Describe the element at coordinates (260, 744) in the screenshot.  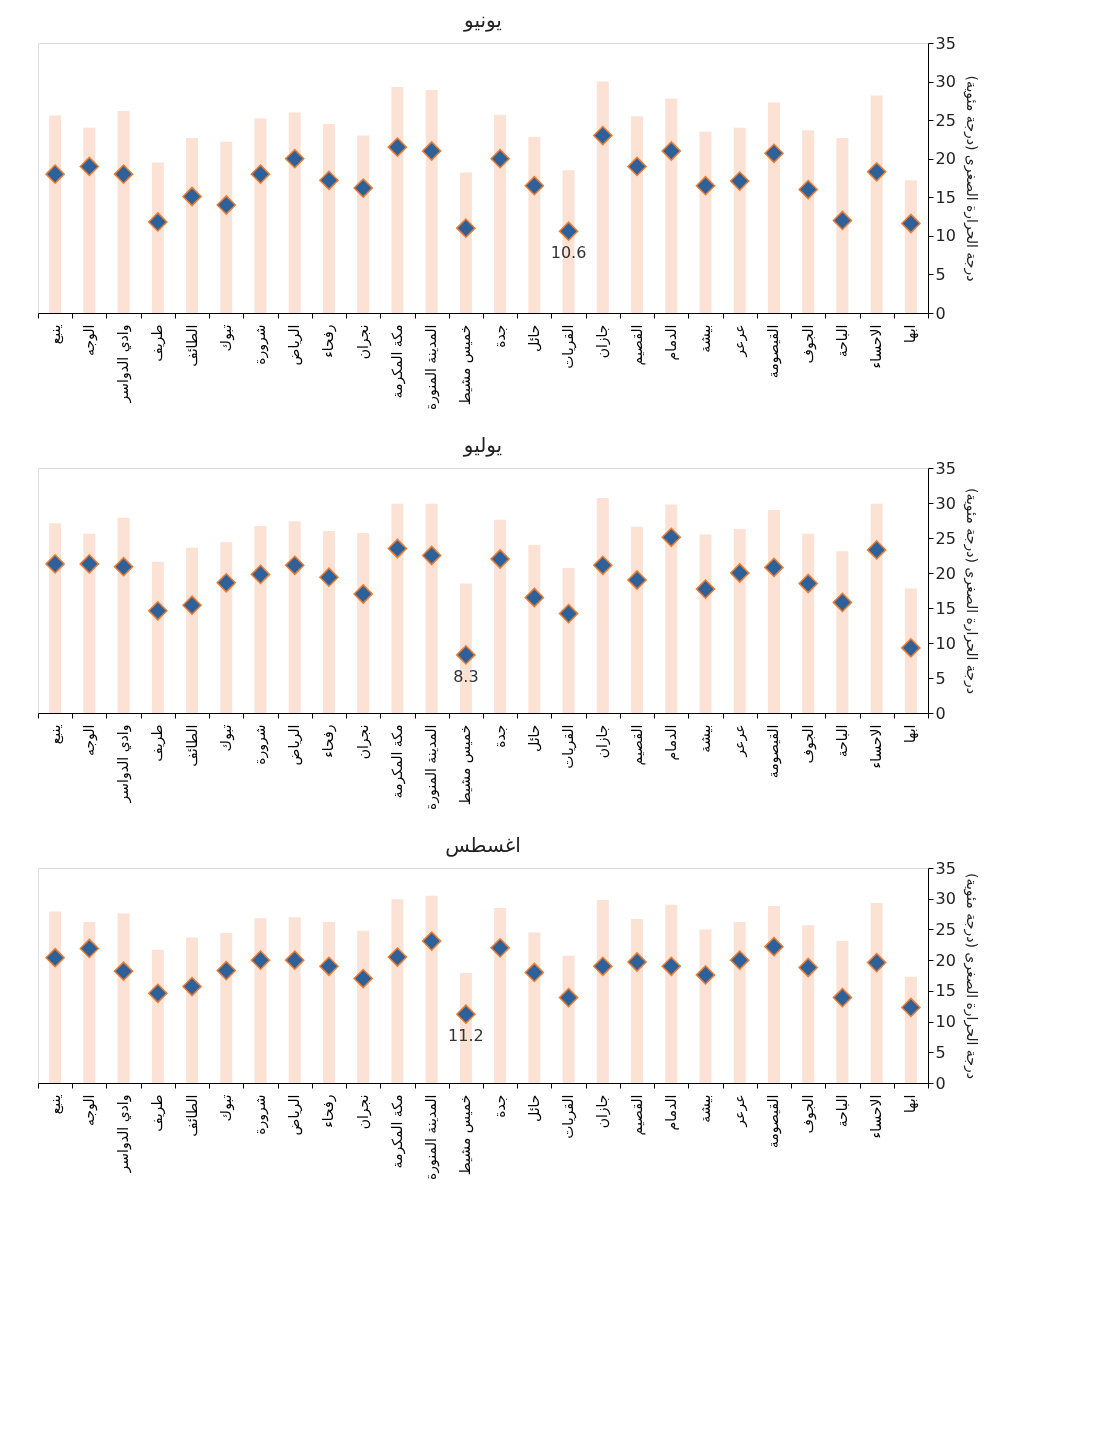
I see `x-tick-label: شرورة` at that location.